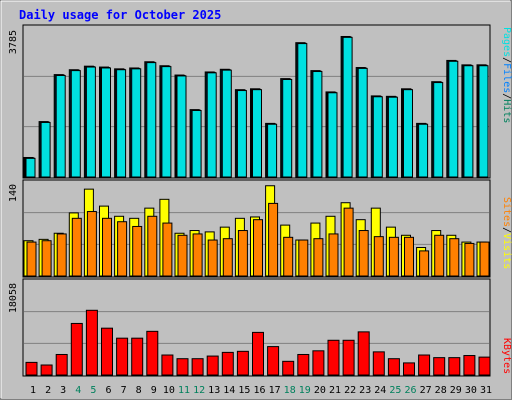 This screenshot has width=512, height=400. I want to click on x-tick-label-day-5: 5, so click(93, 390).